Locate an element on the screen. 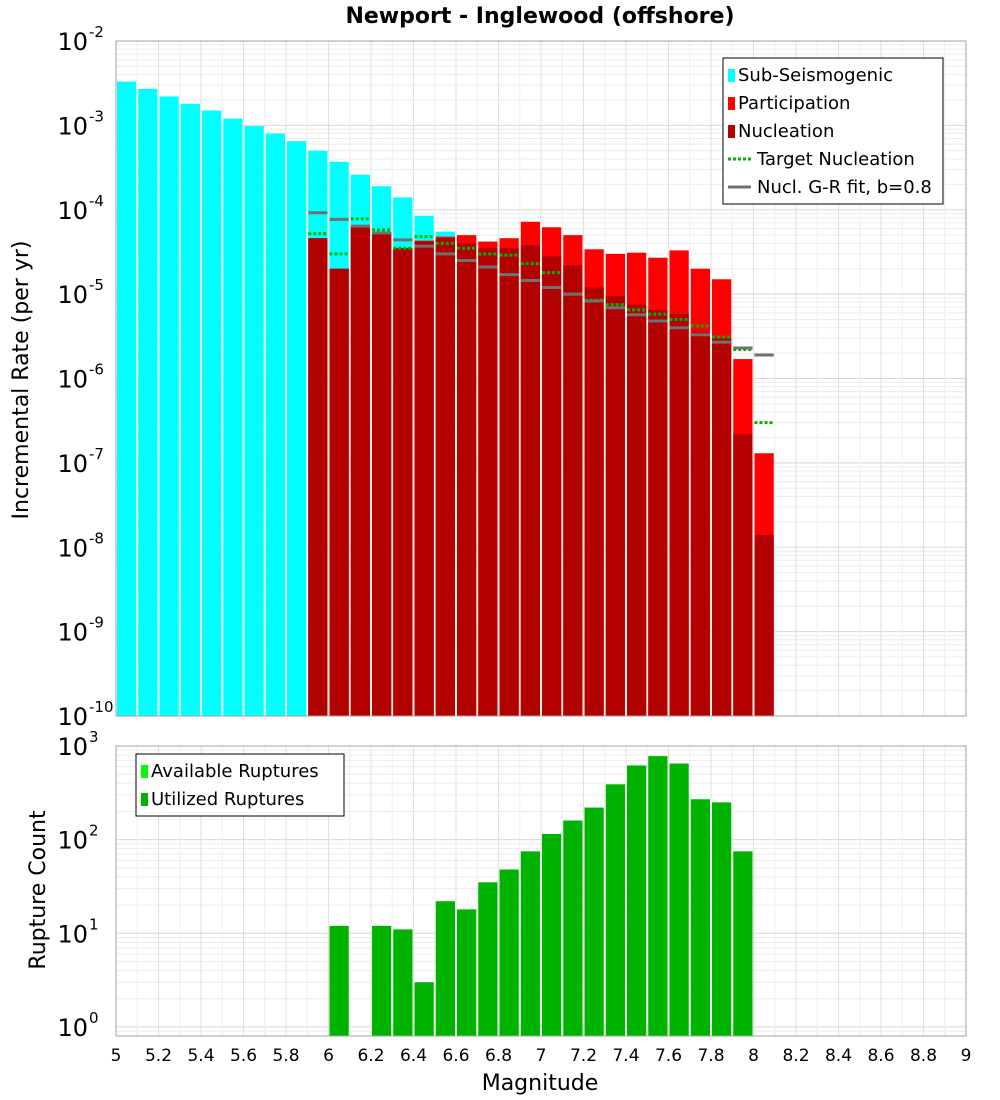 This screenshot has height=1100, width=1000. rate-y-tick-exponent: -10 is located at coordinates (101, 707).